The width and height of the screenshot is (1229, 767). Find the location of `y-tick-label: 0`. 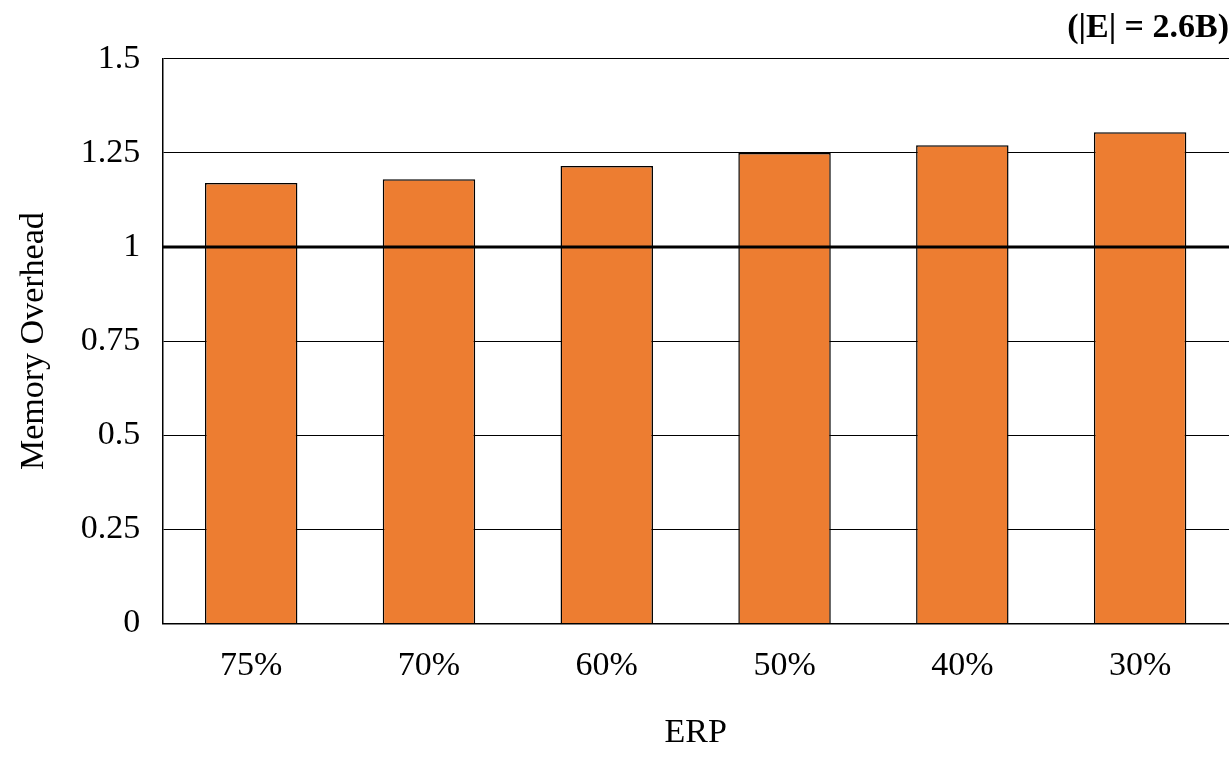

y-tick-label: 0 is located at coordinates (132, 621).